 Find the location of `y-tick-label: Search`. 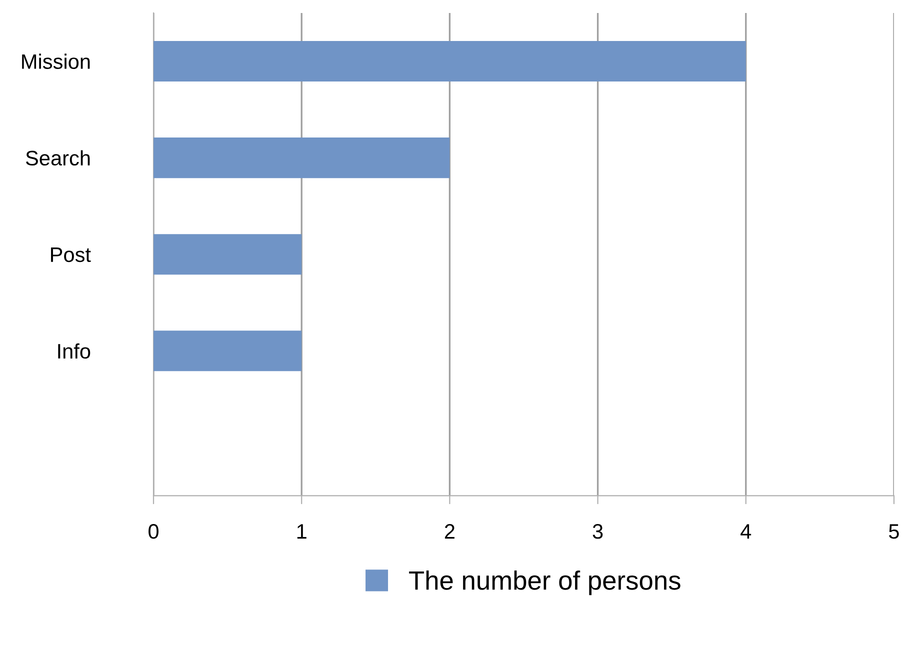

y-tick-label: Search is located at coordinates (58, 158).